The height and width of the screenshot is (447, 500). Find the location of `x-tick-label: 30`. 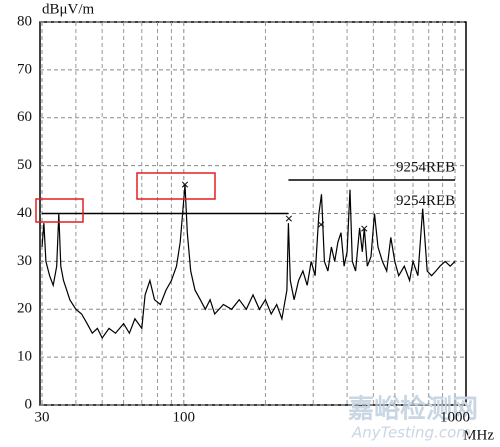

x-tick-label: 30 is located at coordinates (42, 417).